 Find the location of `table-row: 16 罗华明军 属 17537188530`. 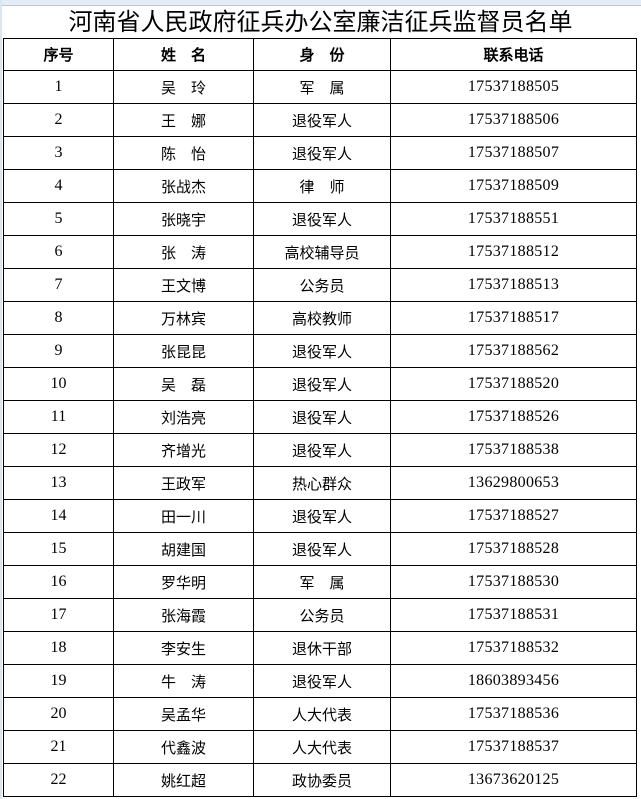

table-row: 16 罗华明军 属 17537188530 is located at coordinates (320, 582).